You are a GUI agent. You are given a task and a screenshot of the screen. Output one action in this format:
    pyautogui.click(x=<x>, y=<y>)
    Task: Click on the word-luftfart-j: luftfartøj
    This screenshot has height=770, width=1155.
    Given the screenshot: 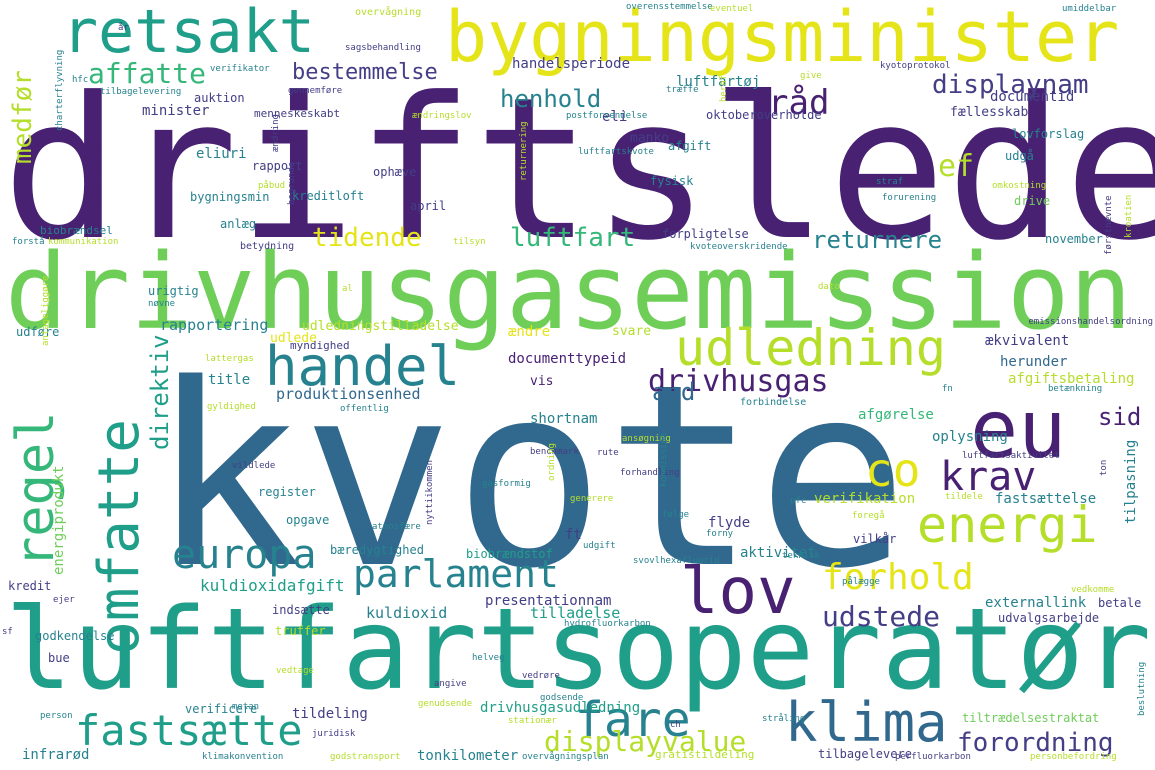 What is the action you would take?
    pyautogui.click(x=718, y=82)
    